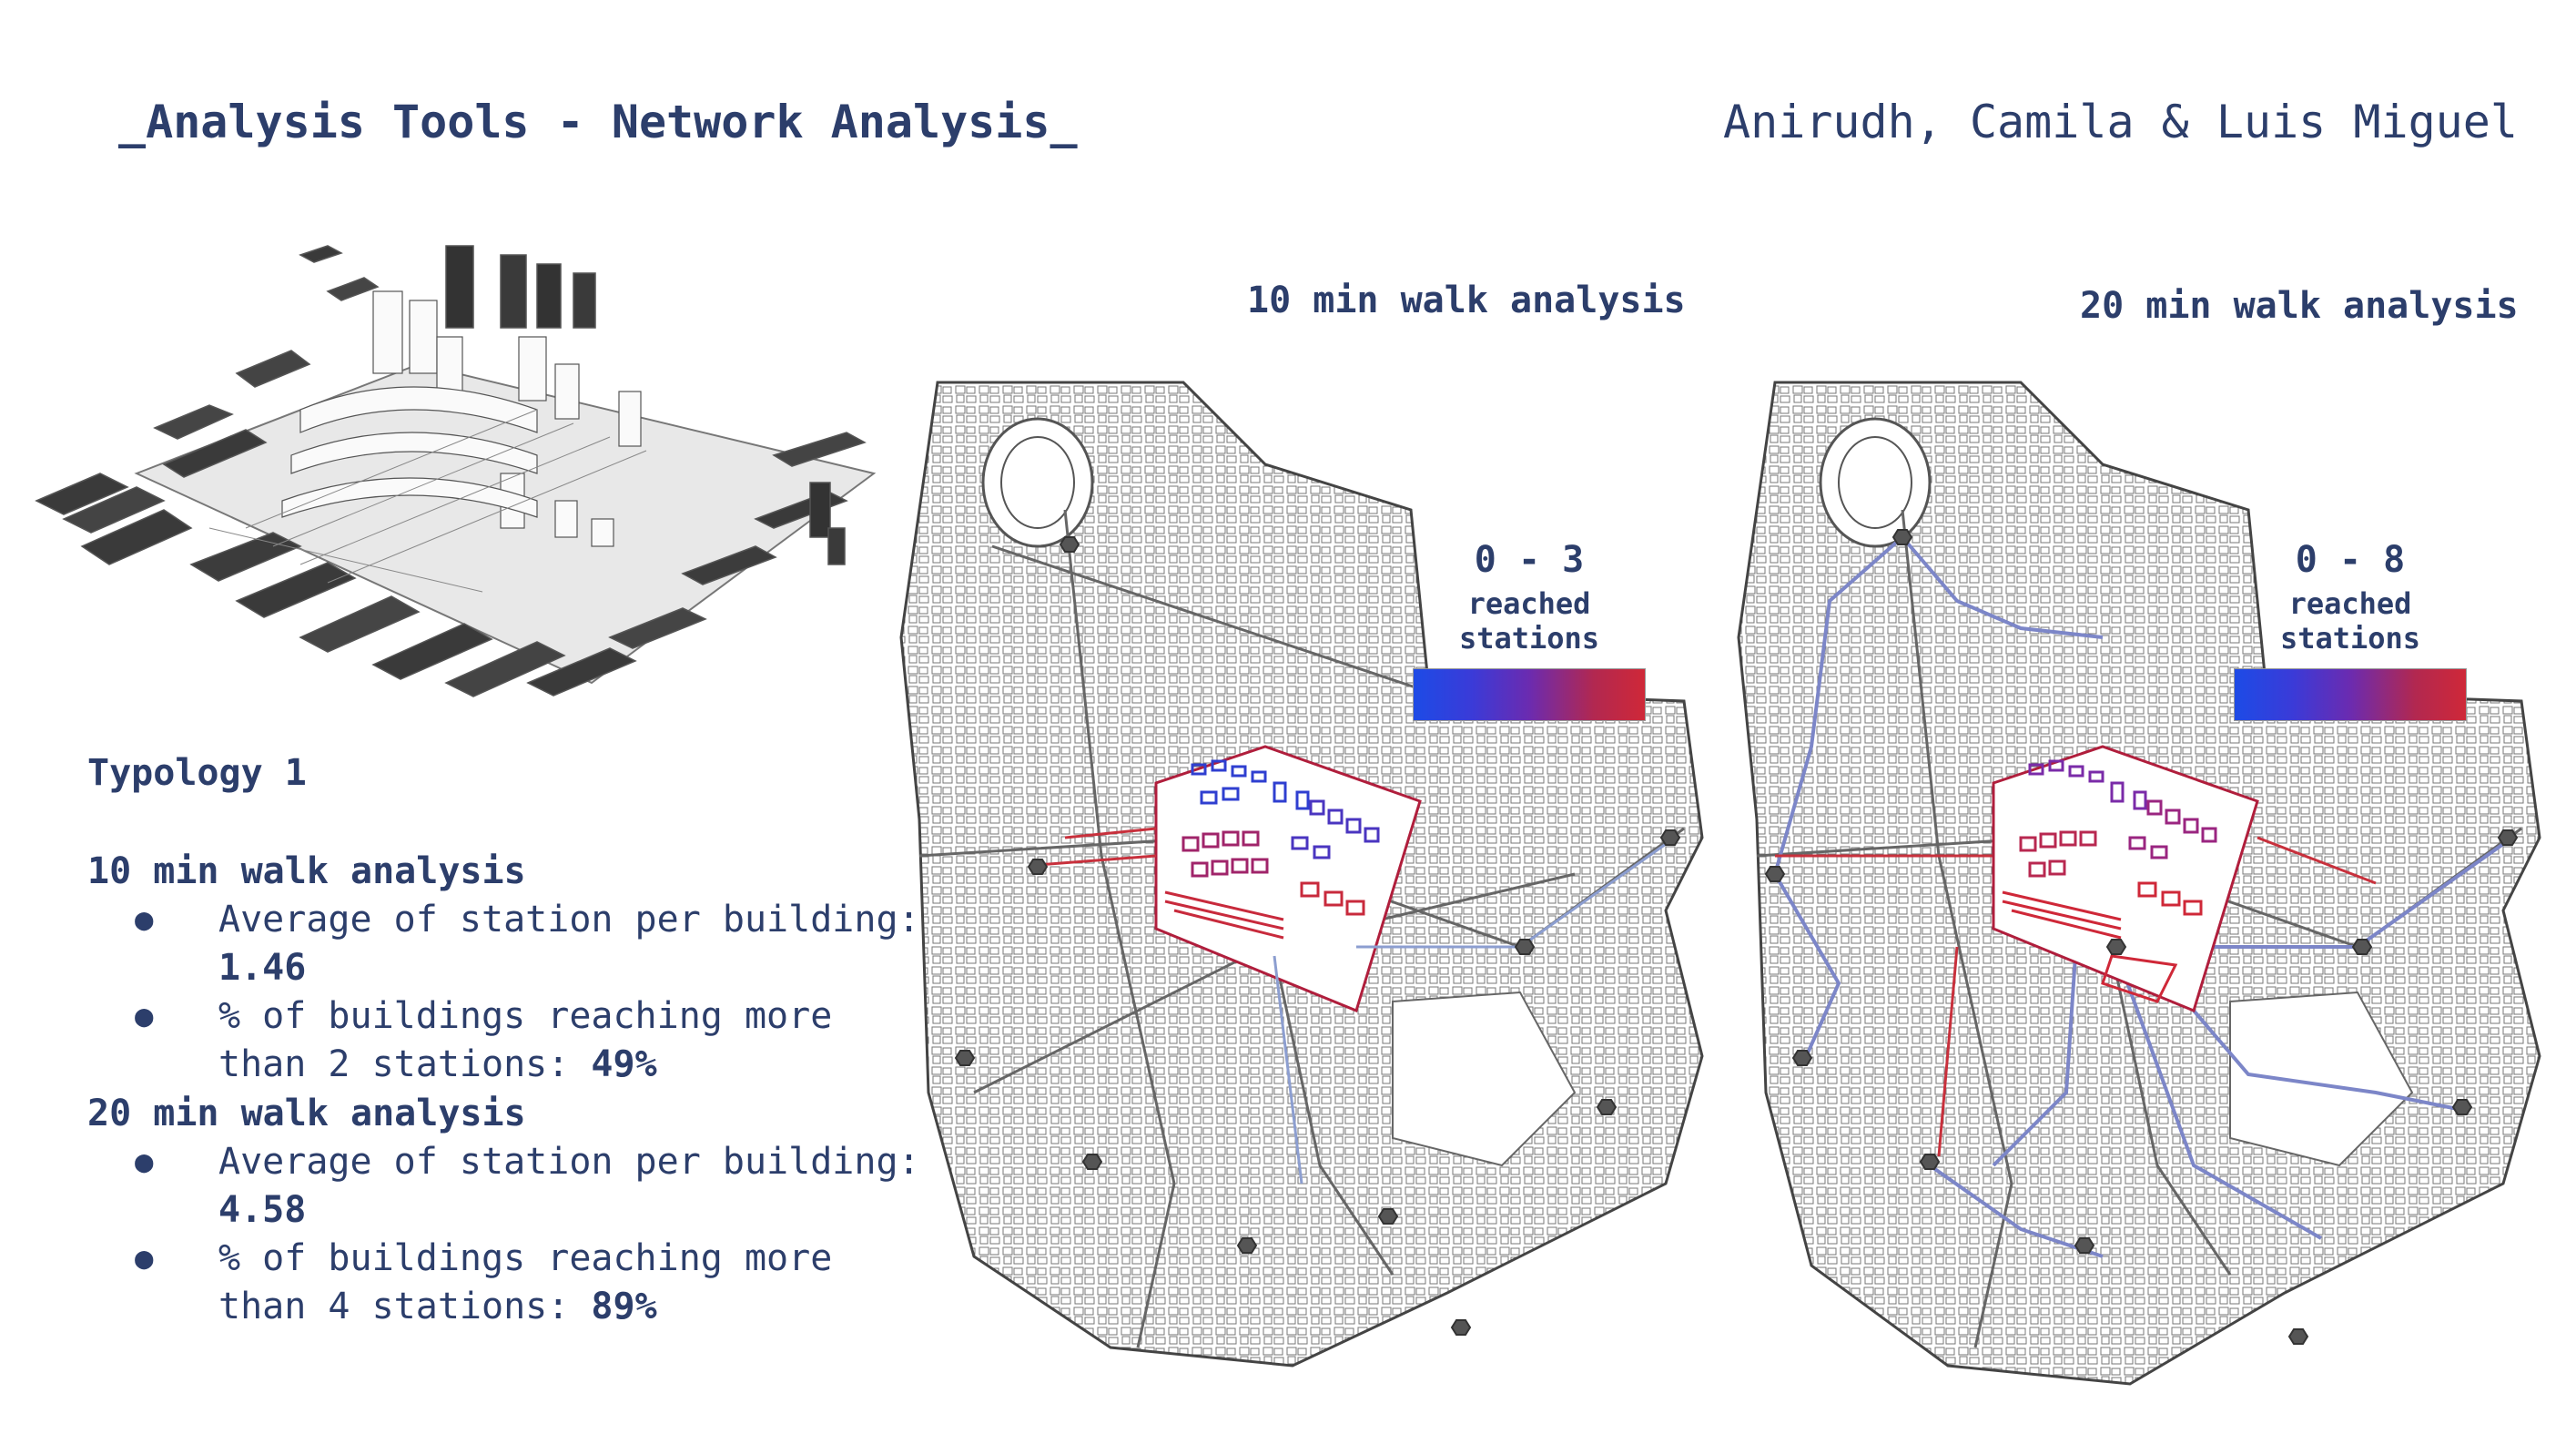 This screenshot has width=2576, height=1444. What do you see at coordinates (1529, 560) in the screenshot?
I see `legend-range: 0 - 3` at bounding box center [1529, 560].